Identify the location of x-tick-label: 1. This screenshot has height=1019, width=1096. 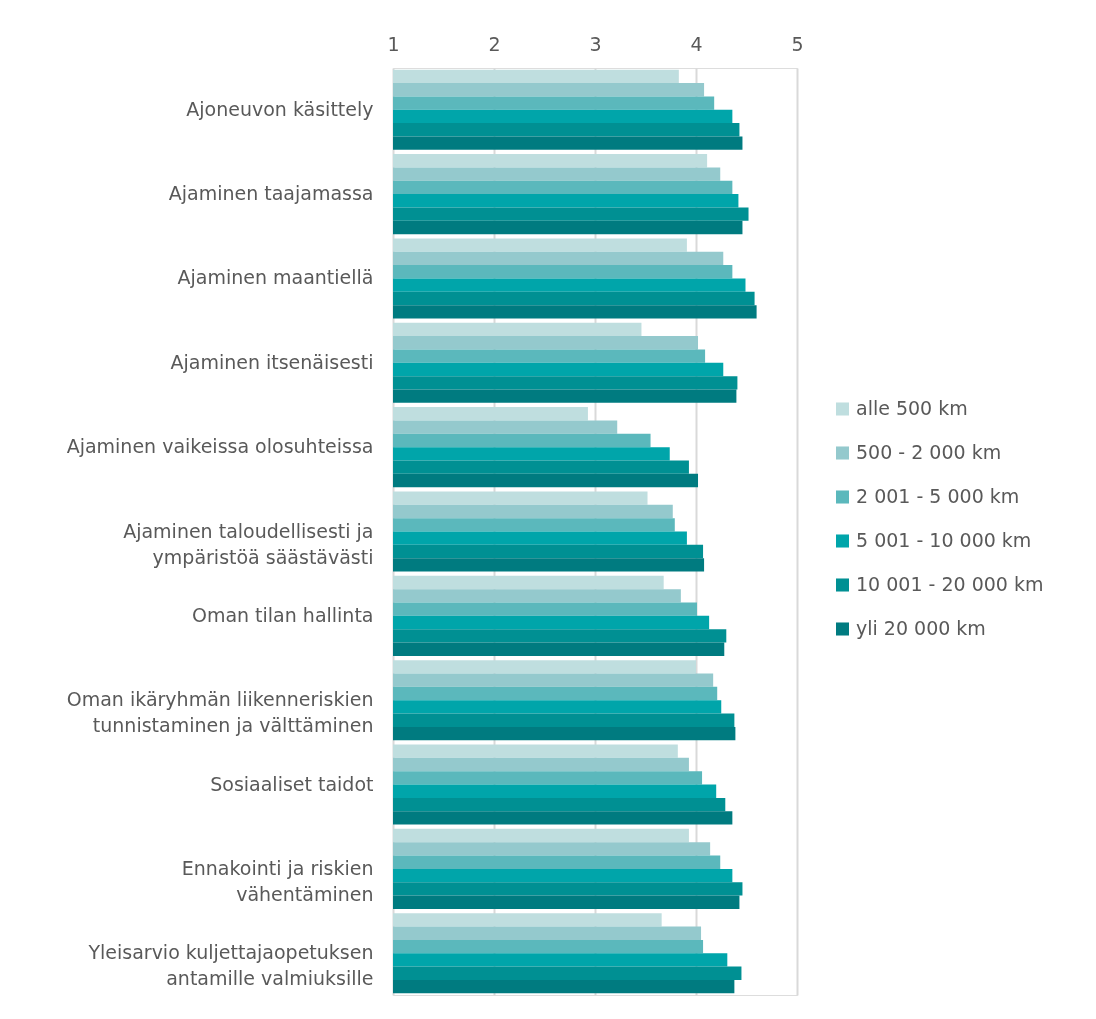
(393, 43).